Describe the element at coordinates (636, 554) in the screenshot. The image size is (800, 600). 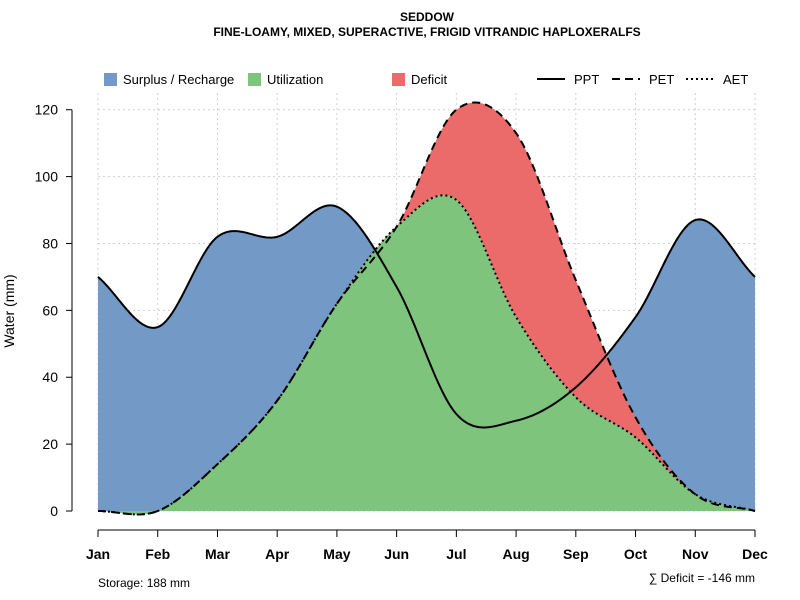
I see `x-tick-label-oct: Oct` at that location.